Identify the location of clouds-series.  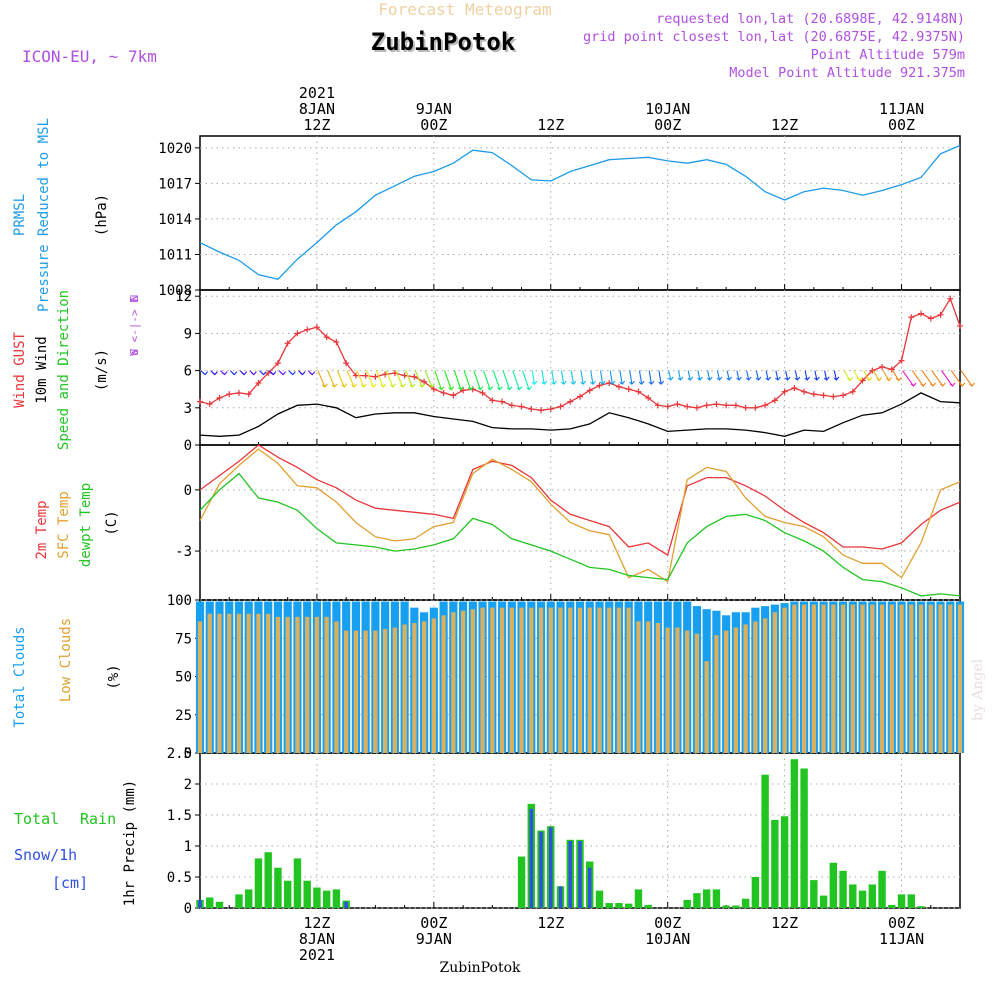
(580, 677).